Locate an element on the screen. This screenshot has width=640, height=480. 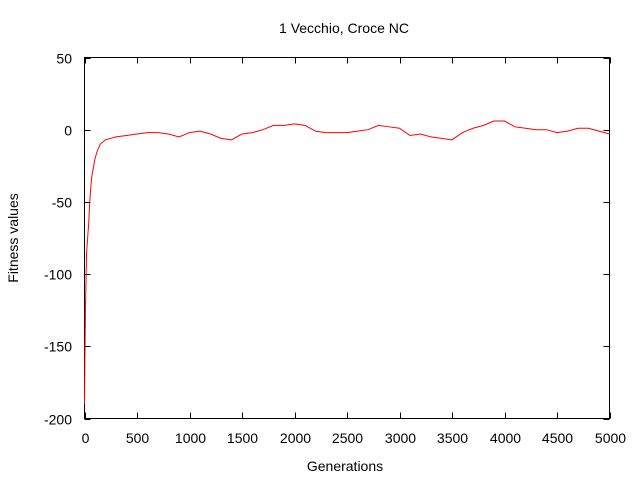
x-tick-label: 1500 is located at coordinates (242, 438).